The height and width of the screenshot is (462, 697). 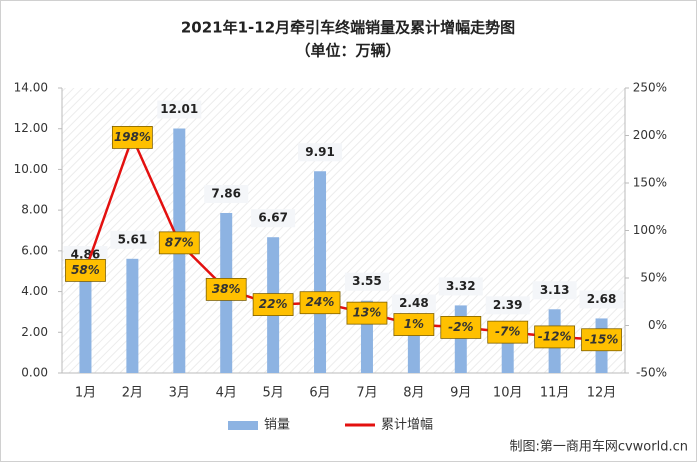 I want to click on y2-tick-label: 150%, so click(x=650, y=183).